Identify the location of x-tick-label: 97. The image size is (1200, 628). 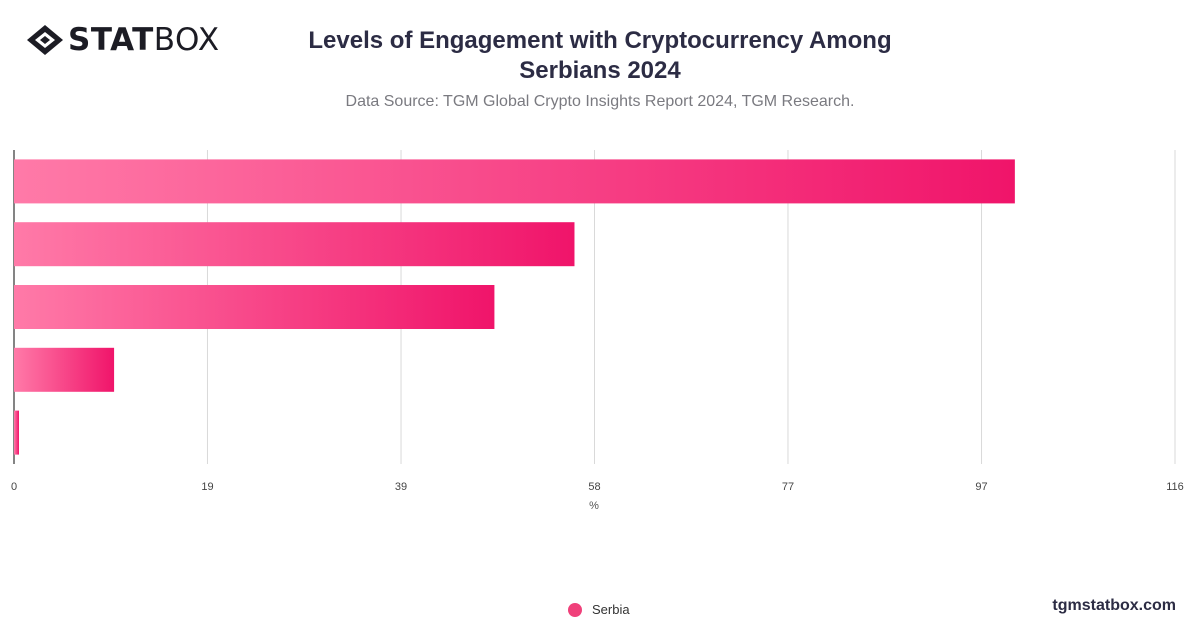
(981, 487).